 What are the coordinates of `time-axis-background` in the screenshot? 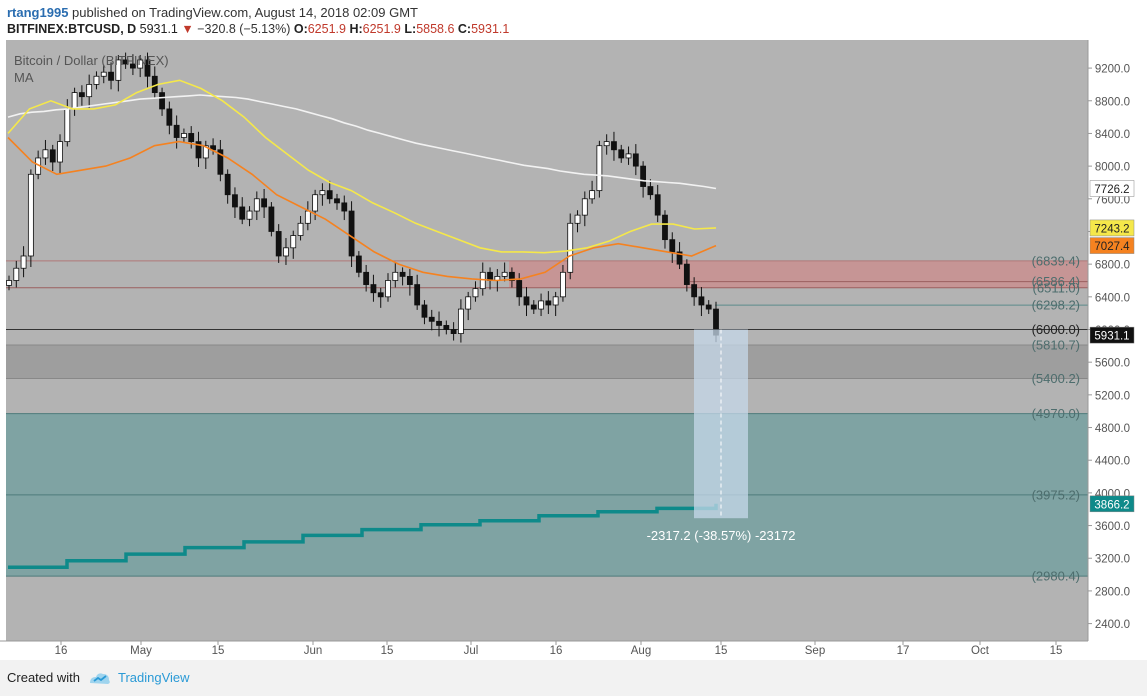 It's located at (573, 650).